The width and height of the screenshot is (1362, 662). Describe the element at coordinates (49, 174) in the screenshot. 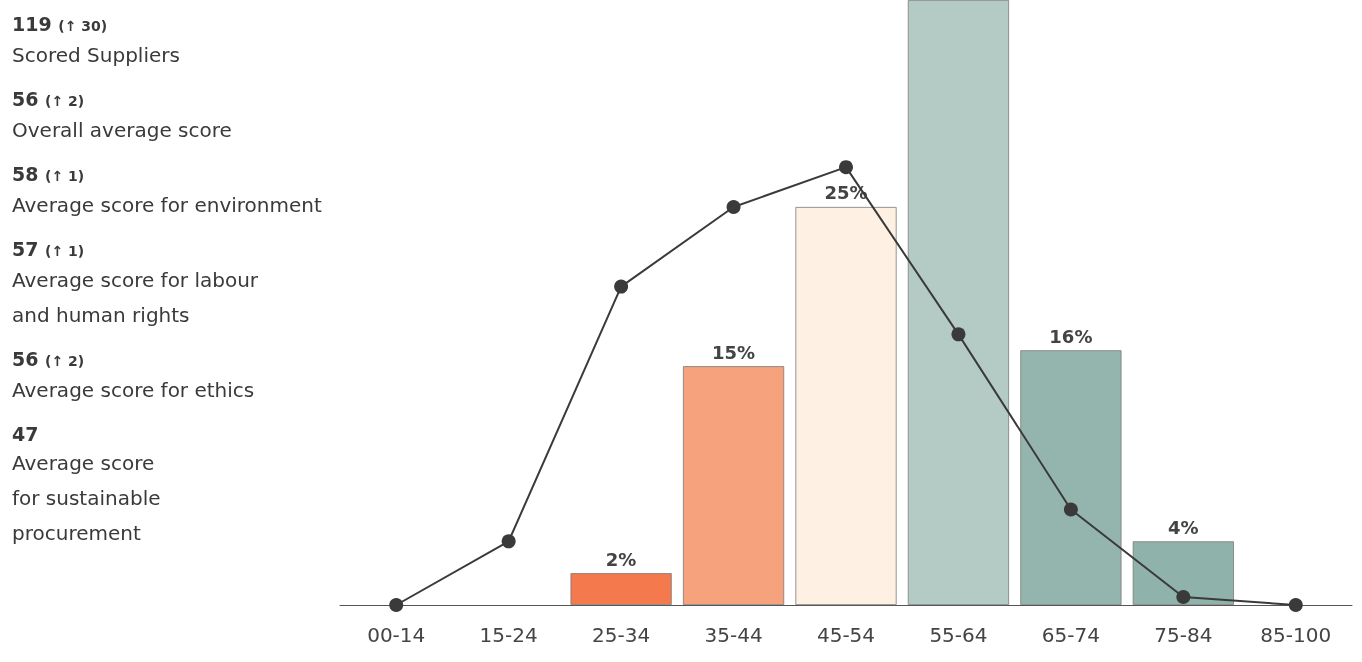

I see `text: 58 (↑ 1)` at that location.